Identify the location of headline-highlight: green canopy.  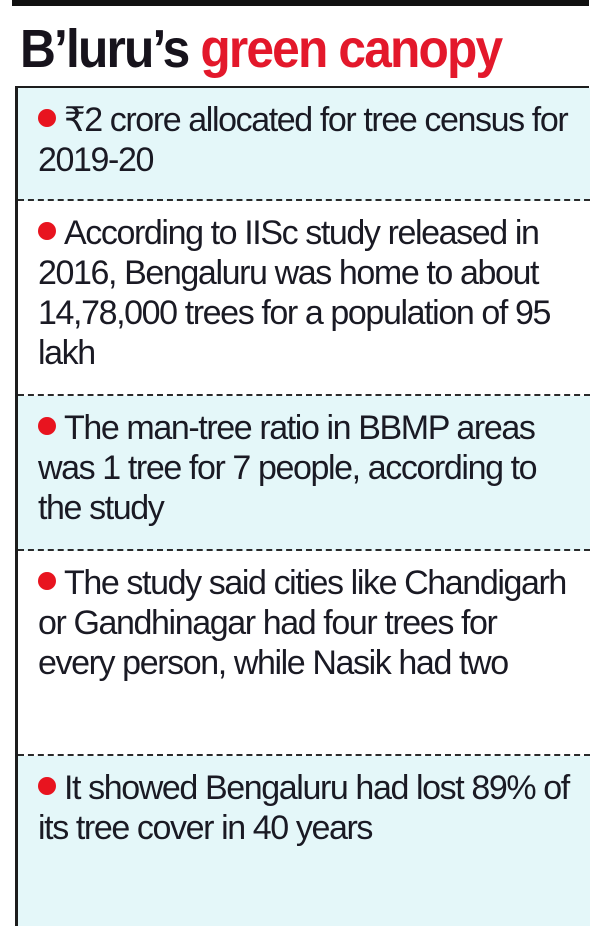
(351, 49).